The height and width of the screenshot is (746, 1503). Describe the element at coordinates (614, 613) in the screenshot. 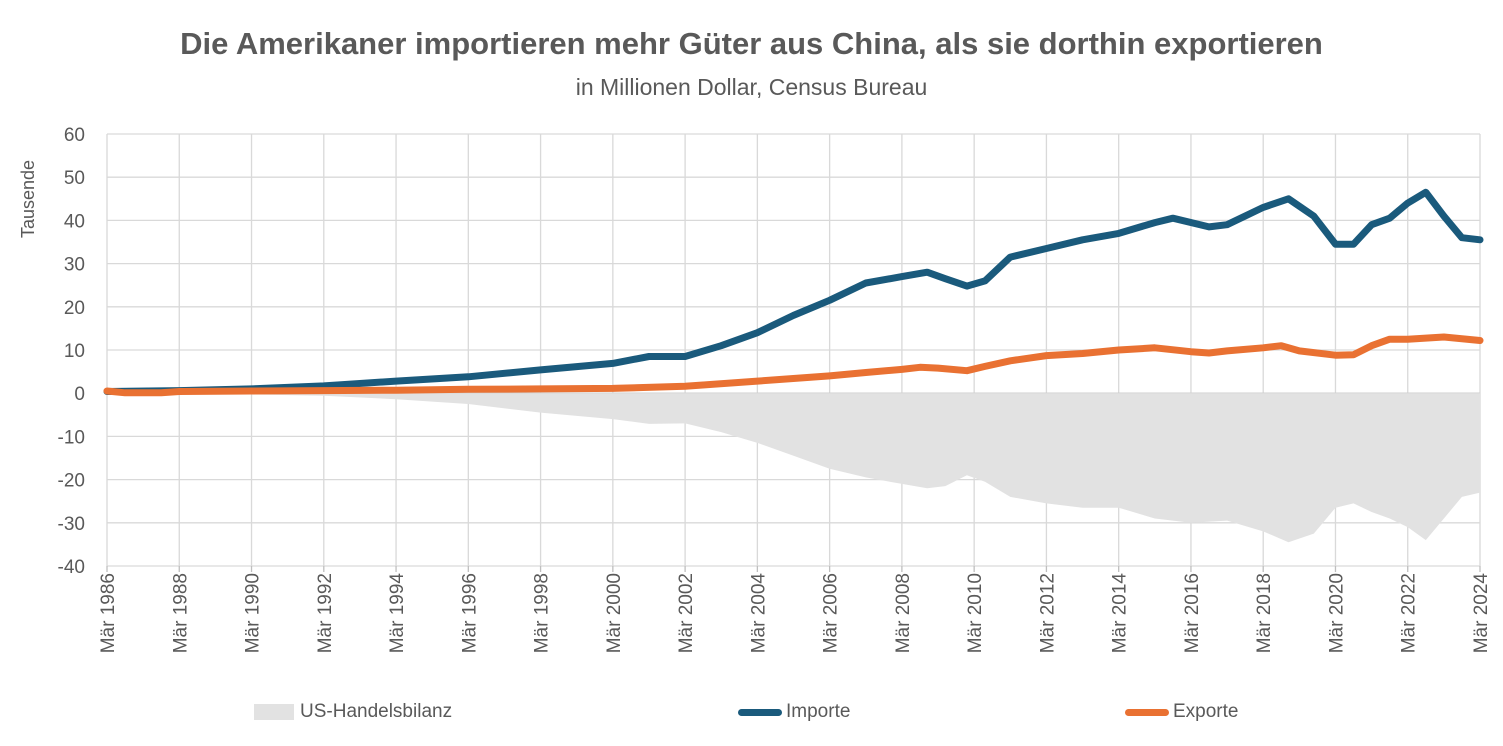

I see `x-tick-label: Mär 2000` at that location.